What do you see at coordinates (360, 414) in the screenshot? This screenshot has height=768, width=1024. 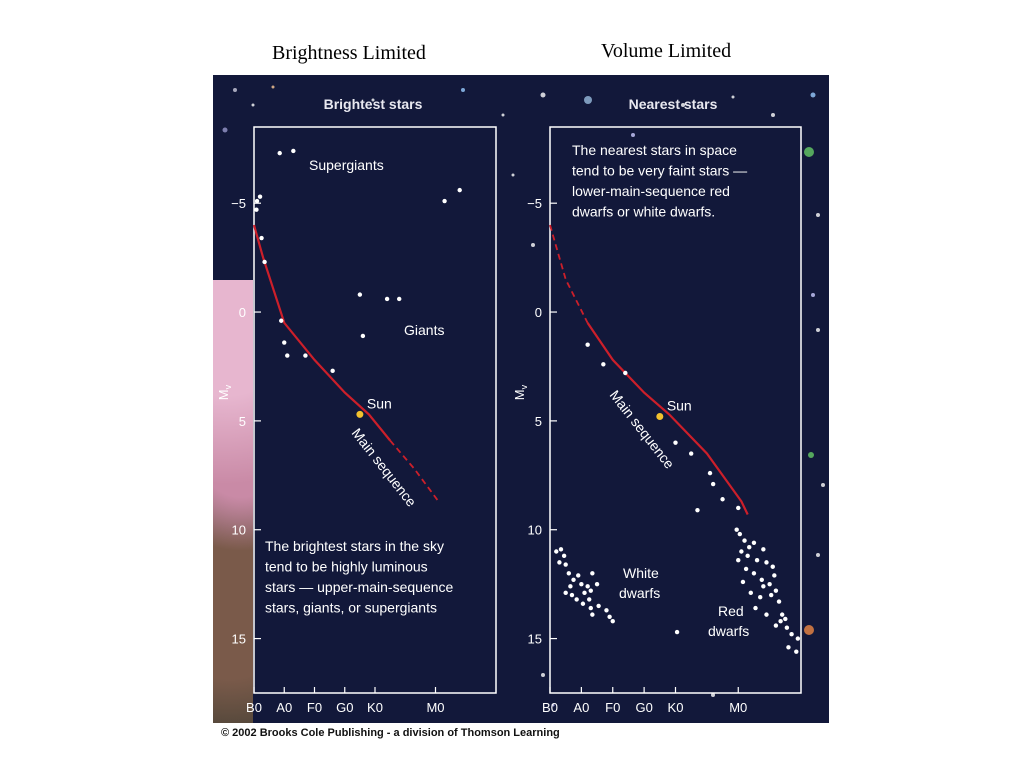 I see `sun-point` at bounding box center [360, 414].